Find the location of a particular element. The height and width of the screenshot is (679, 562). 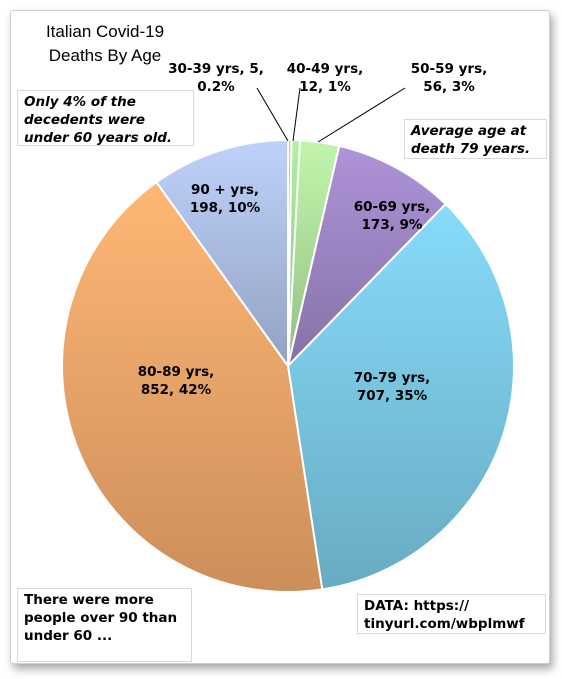

annotation-data-source: DATA: https:// tinyurl.com/wbplmwf is located at coordinates (451, 614).